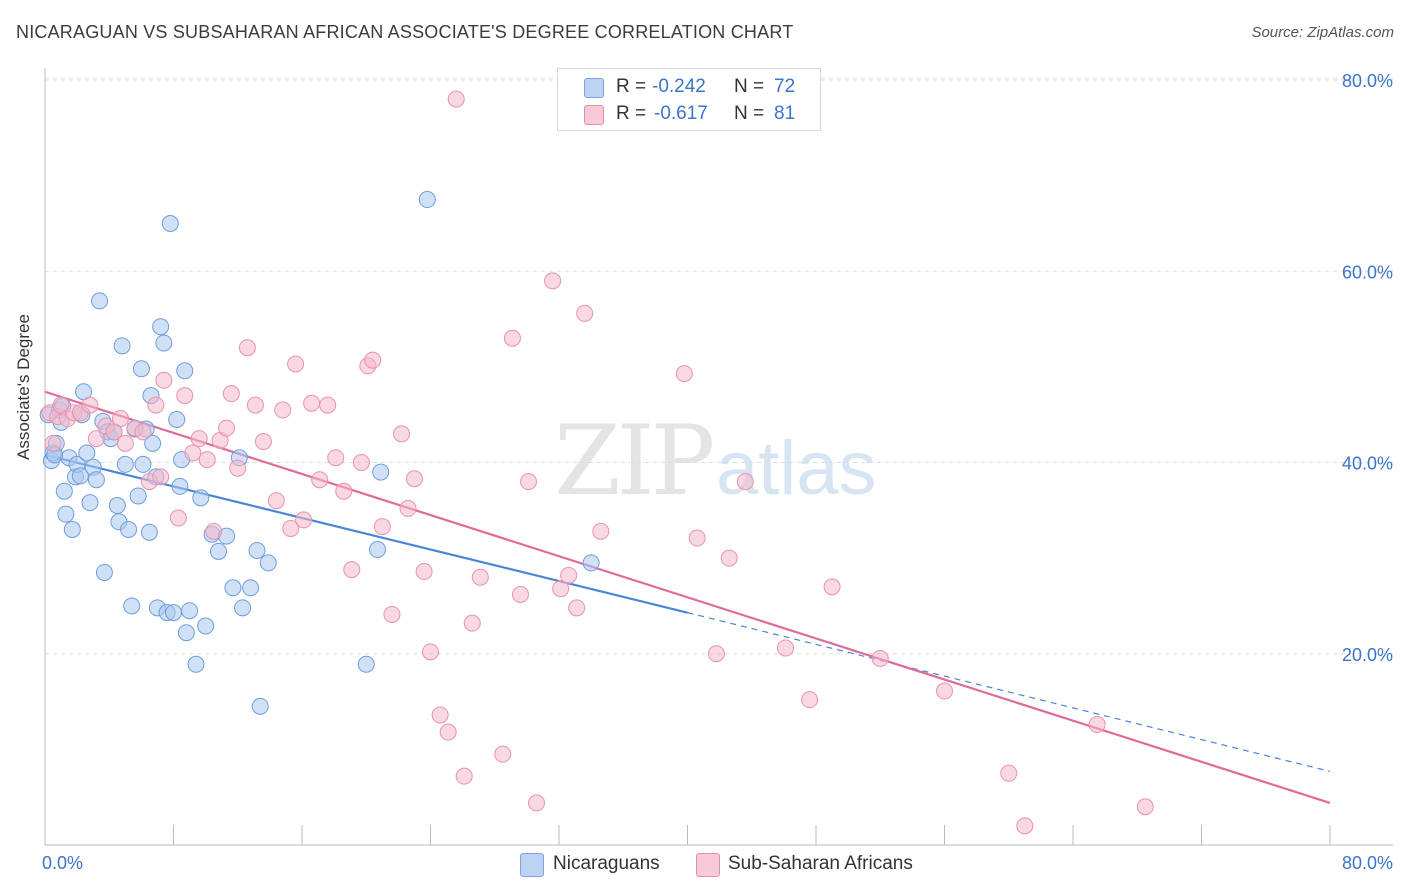  What do you see at coordinates (62, 863) in the screenshot?
I see `x-tick-label: 0.0%` at bounding box center [62, 863].